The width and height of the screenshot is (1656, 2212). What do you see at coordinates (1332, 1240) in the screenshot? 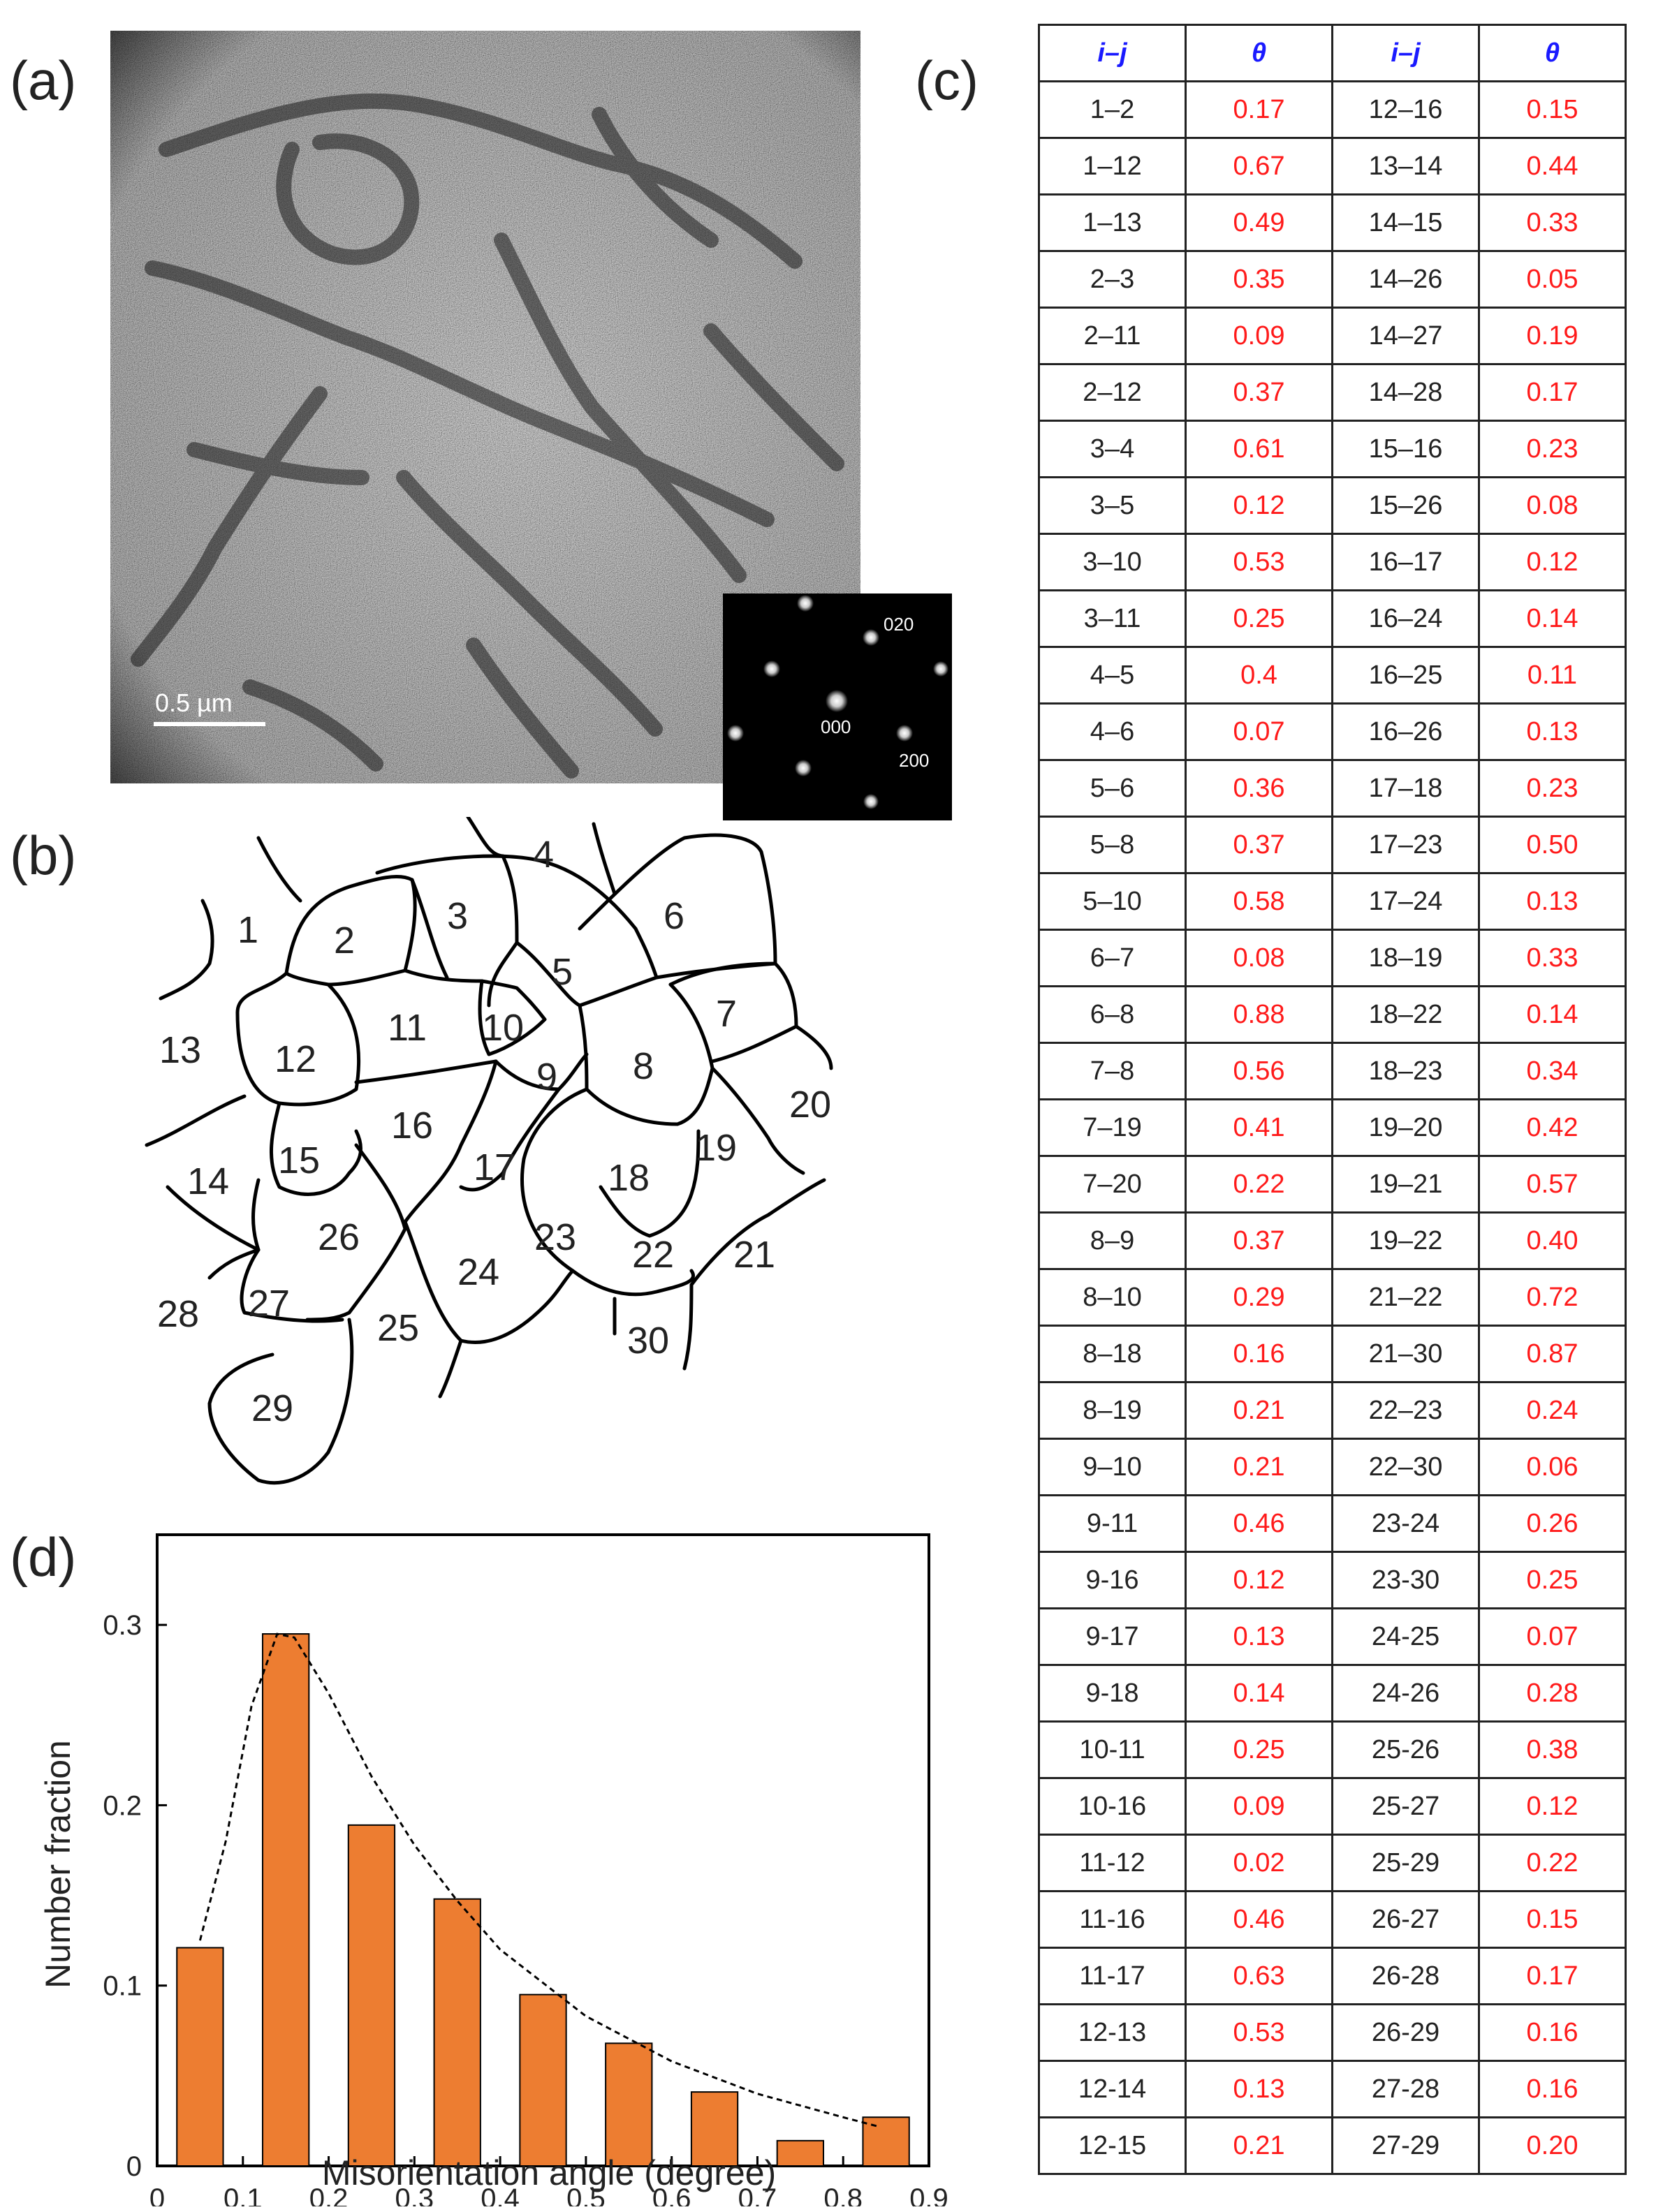
I see `table-row: 8–9 0.37 19–22 0.40` at bounding box center [1332, 1240].